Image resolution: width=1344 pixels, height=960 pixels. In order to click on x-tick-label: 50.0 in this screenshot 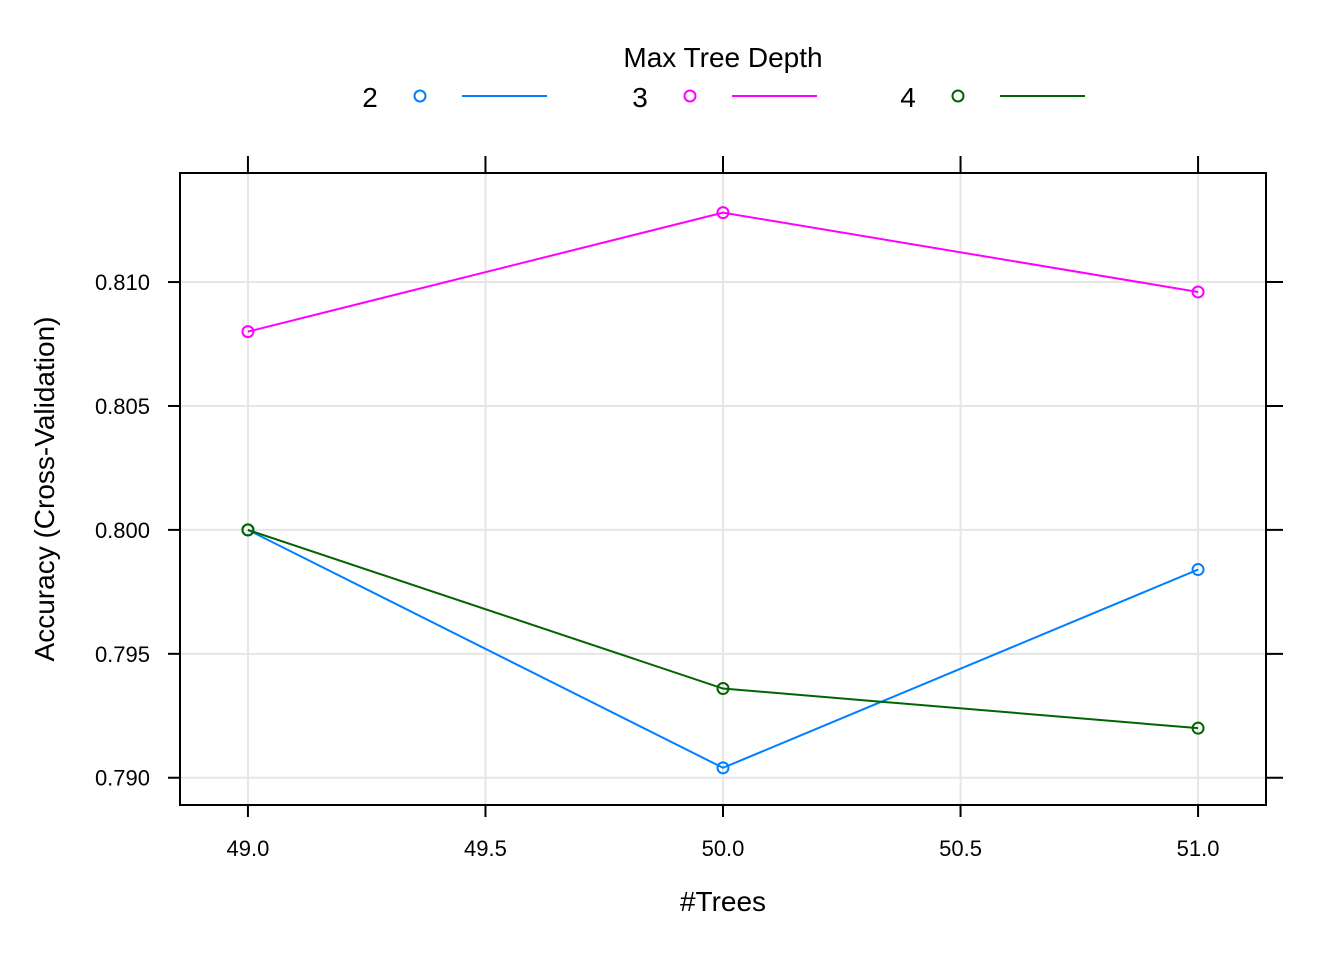, I will do `click(723, 848)`.